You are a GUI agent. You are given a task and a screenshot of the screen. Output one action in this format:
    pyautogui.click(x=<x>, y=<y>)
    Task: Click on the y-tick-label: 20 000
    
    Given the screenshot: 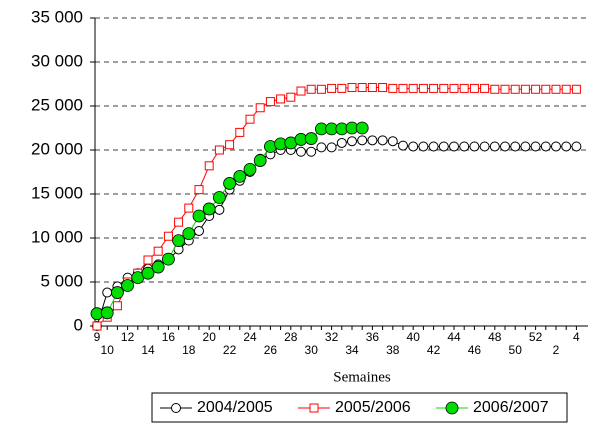 What is the action you would take?
    pyautogui.click(x=57, y=148)
    